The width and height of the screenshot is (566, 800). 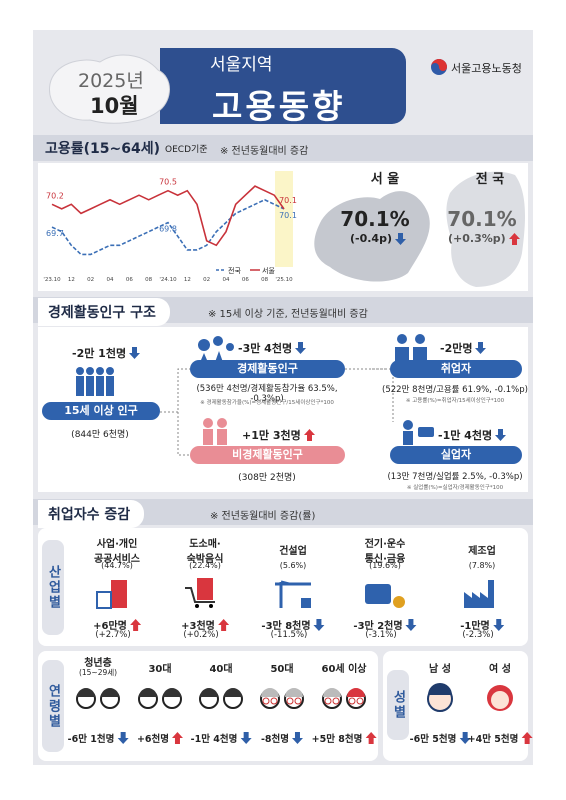 I want to click on rate-change: (-0.4p), so click(x=378, y=238).